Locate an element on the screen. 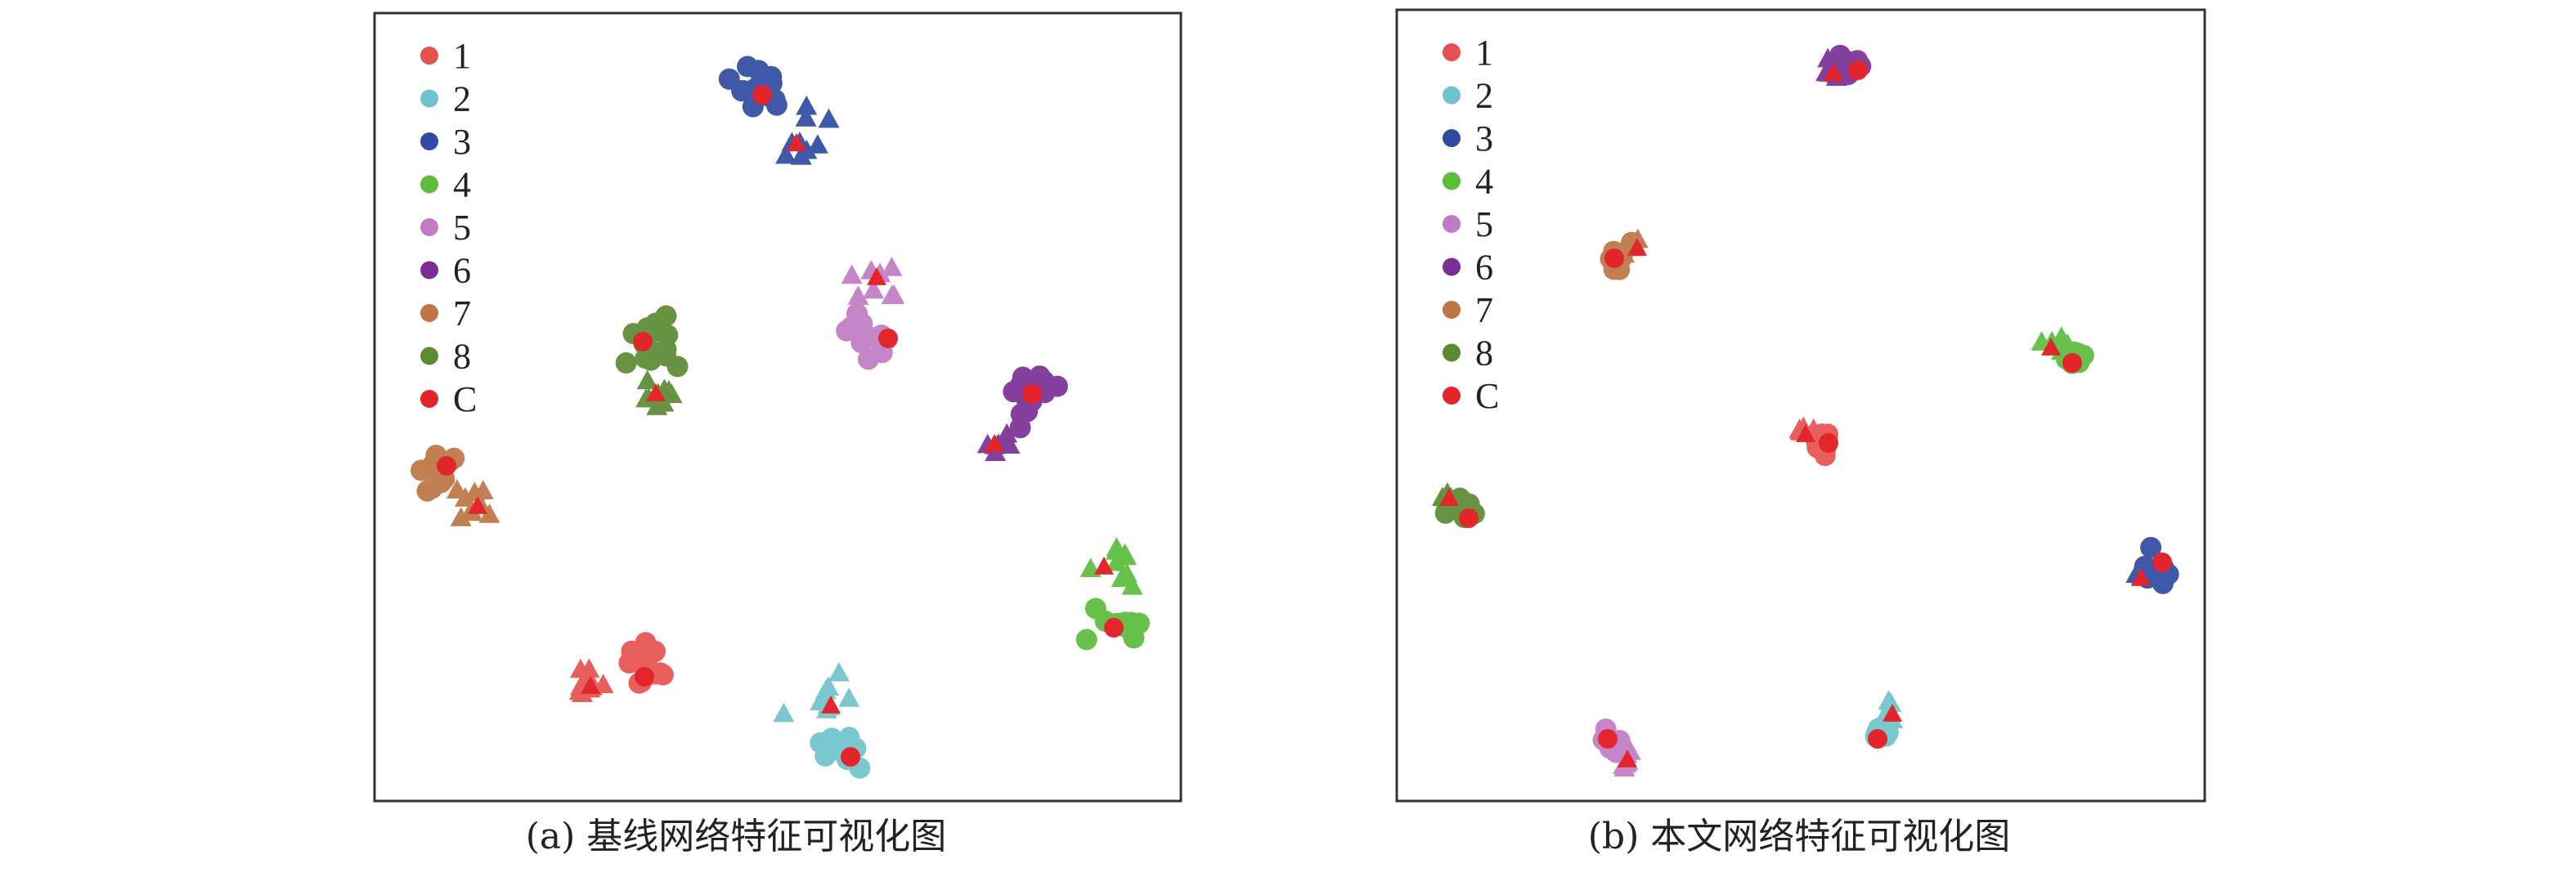 The image size is (2576, 877). legend-label-8: 8 is located at coordinates (1484, 353).